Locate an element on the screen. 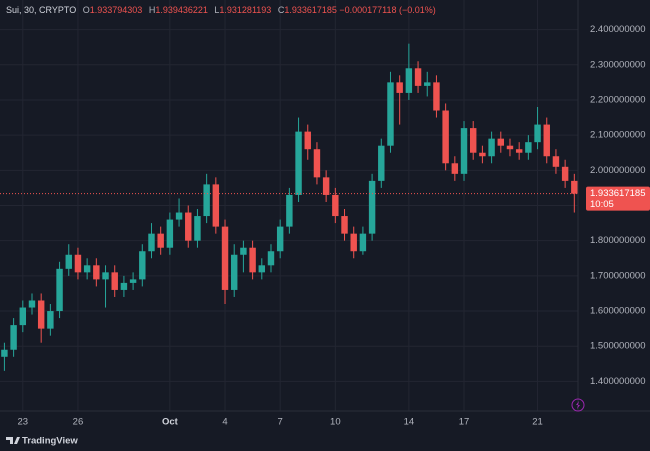  x-tick-label: 23 is located at coordinates (23, 422).